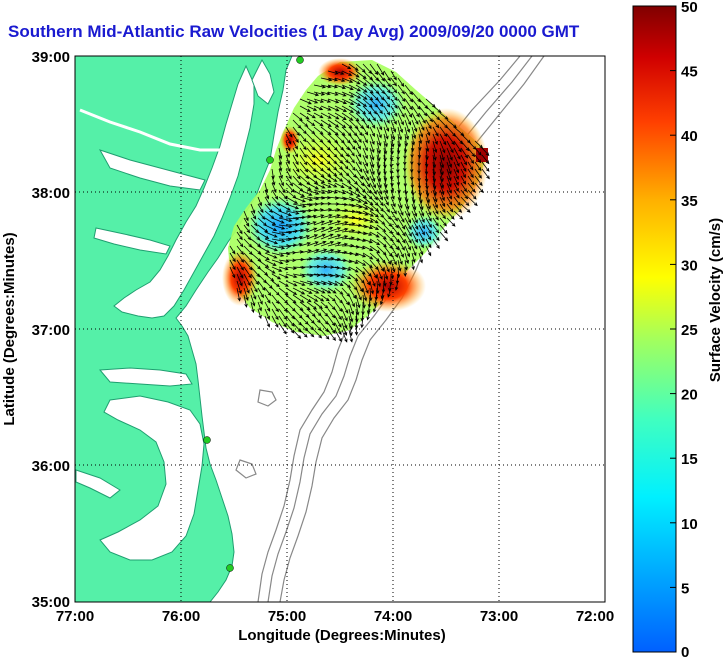 Image resolution: width=724 pixels, height=659 pixels. I want to click on colorbar-label: Surface Velocity (cm/s), so click(715, 300).